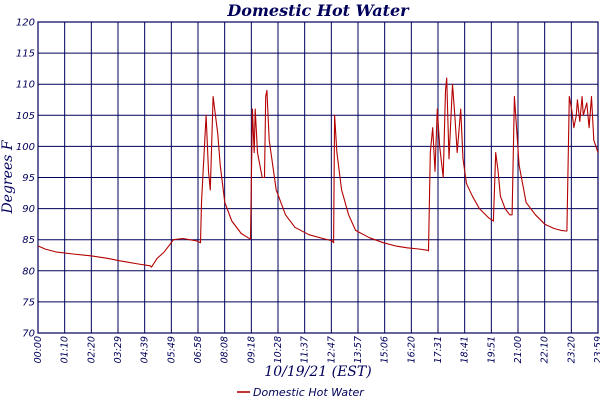 The width and height of the screenshot is (600, 400). What do you see at coordinates (278, 349) in the screenshot?
I see `x-tick-label: 10:28` at bounding box center [278, 349].